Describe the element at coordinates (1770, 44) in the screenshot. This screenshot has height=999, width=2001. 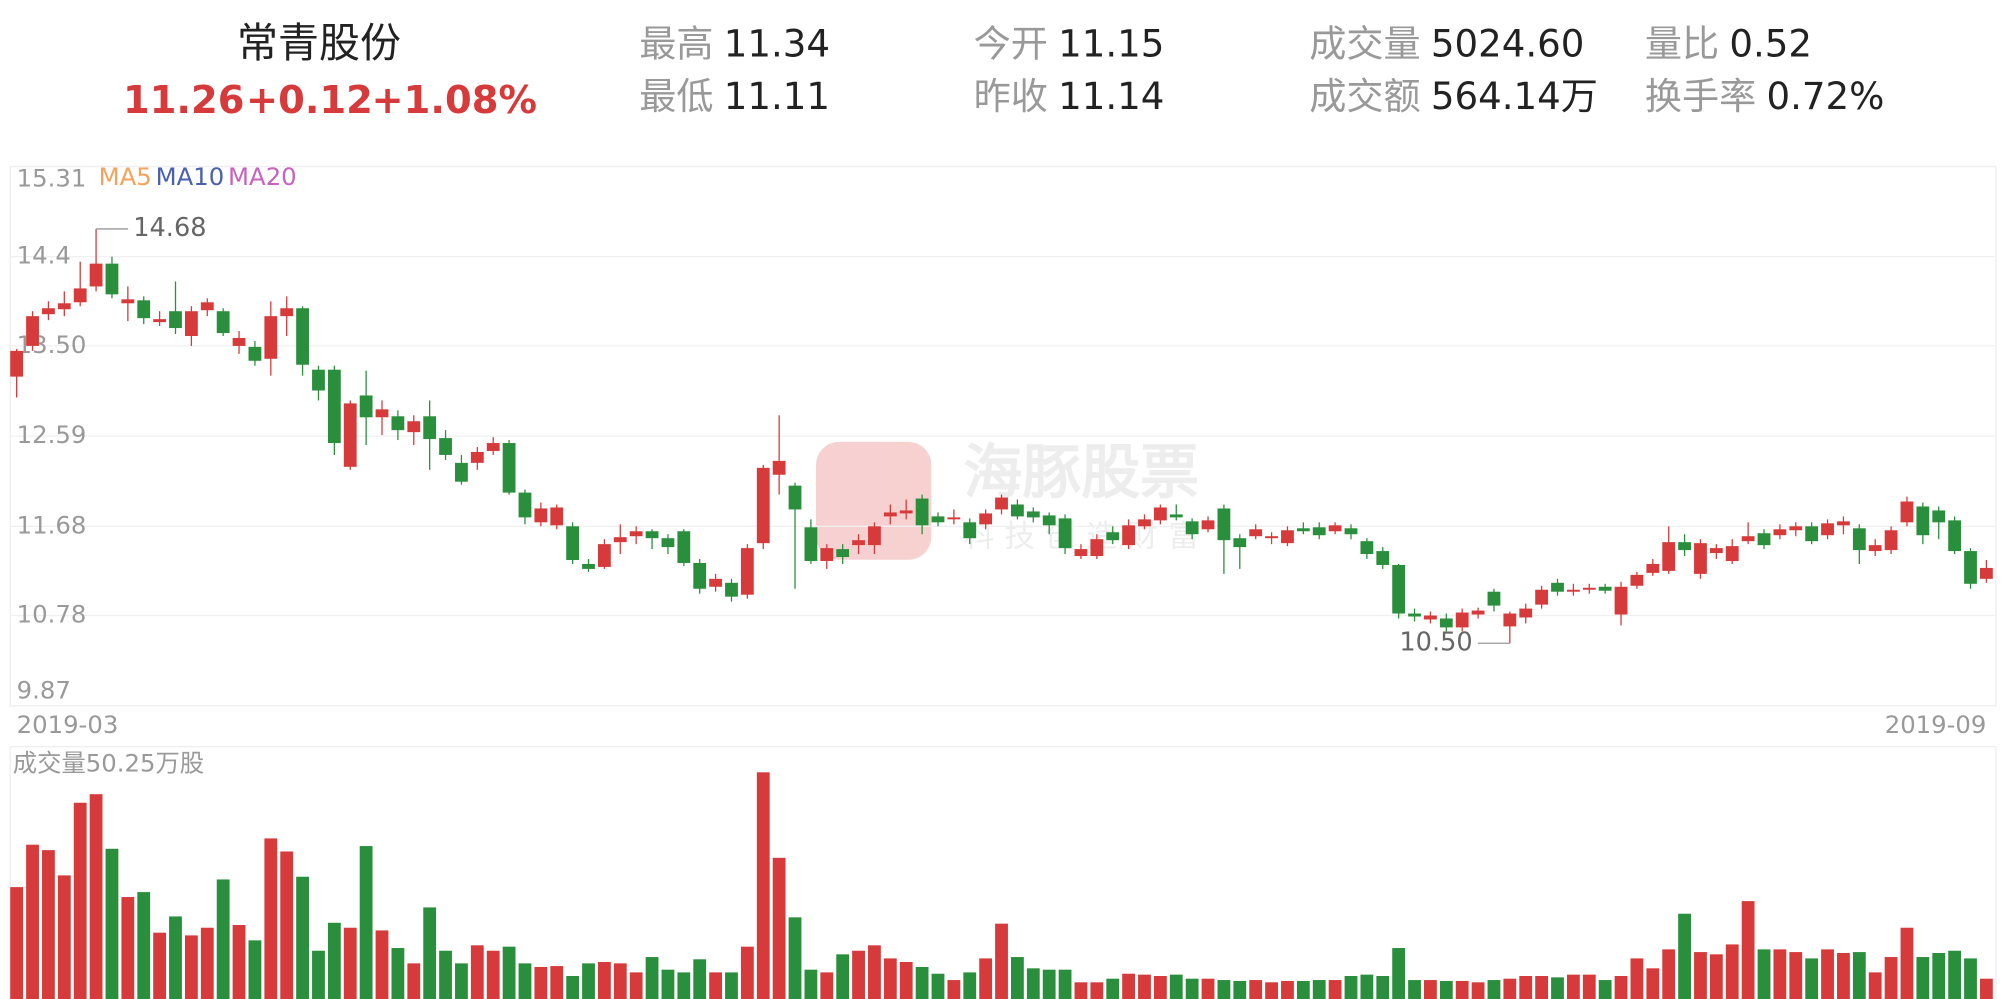
I see `stat-value: 0.52` at that location.